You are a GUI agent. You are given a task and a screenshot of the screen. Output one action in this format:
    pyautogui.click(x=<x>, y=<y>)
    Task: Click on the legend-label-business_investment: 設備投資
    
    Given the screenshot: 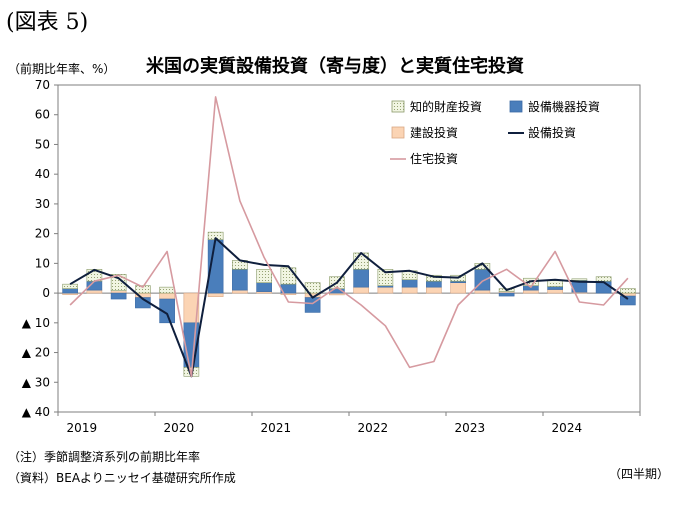 What is the action you would take?
    pyautogui.click(x=552, y=132)
    